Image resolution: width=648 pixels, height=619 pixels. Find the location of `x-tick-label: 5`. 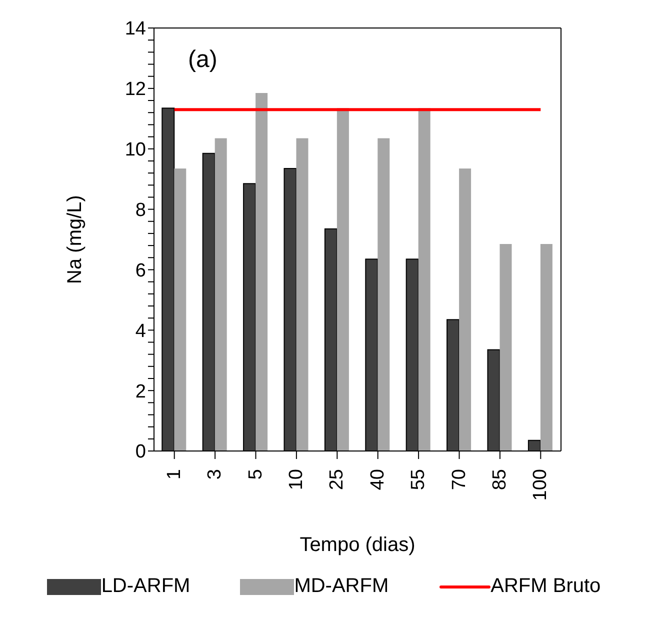

x-tick-label: 5 is located at coordinates (255, 474).